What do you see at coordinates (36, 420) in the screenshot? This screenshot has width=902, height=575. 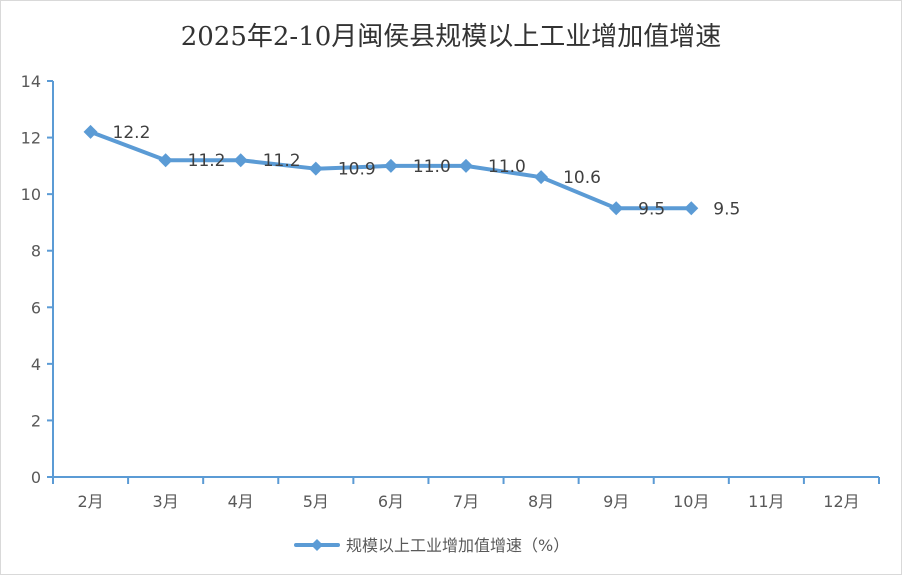 I see `y-axis-tick-label: 2` at bounding box center [36, 420].